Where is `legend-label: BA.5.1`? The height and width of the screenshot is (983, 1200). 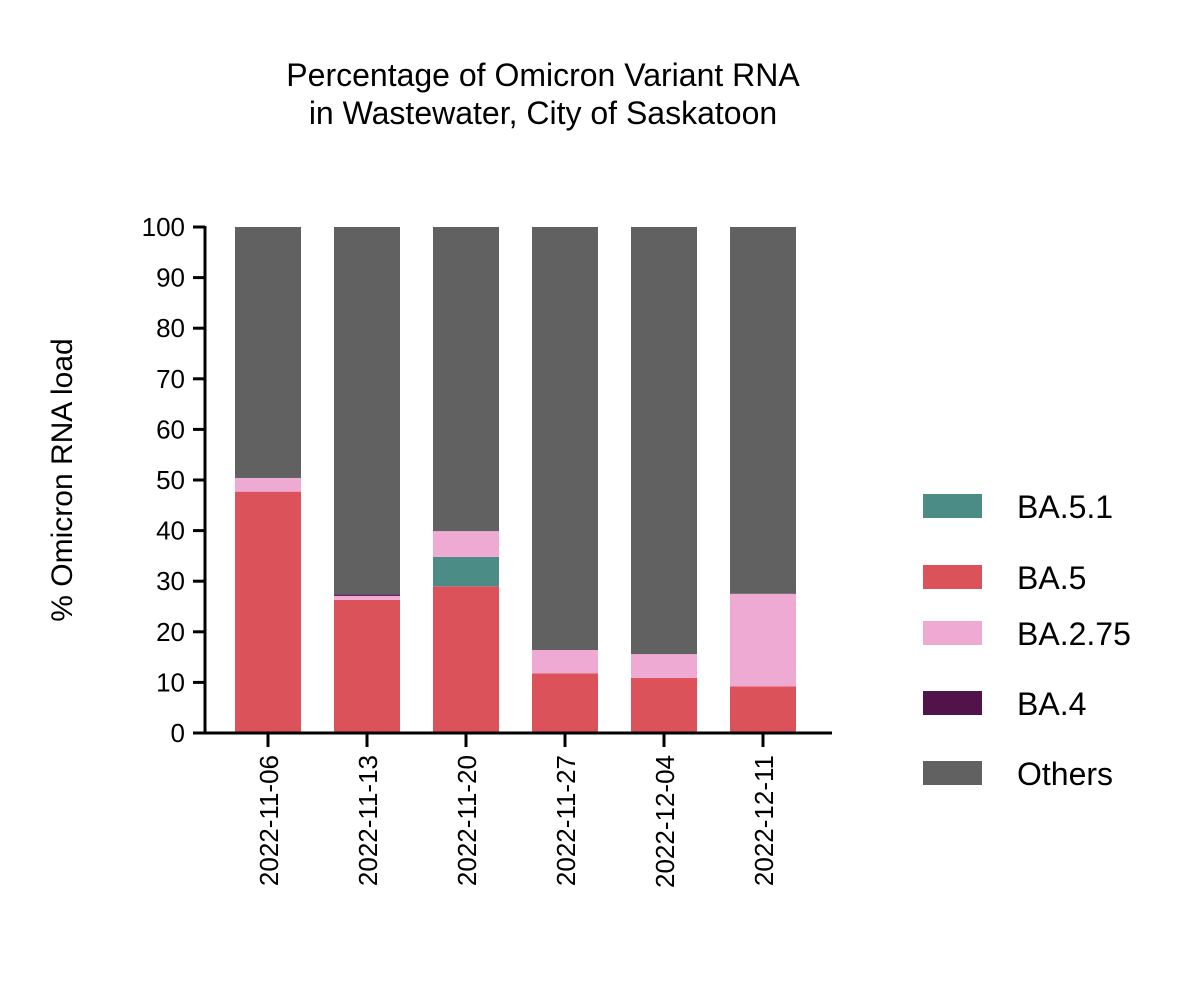 legend-label: BA.5.1 is located at coordinates (1065, 507).